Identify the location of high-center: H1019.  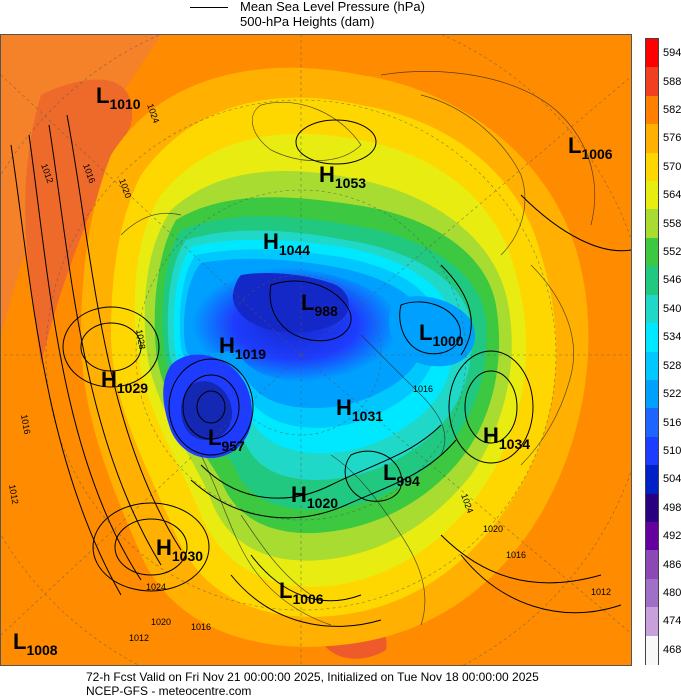
(242, 347).